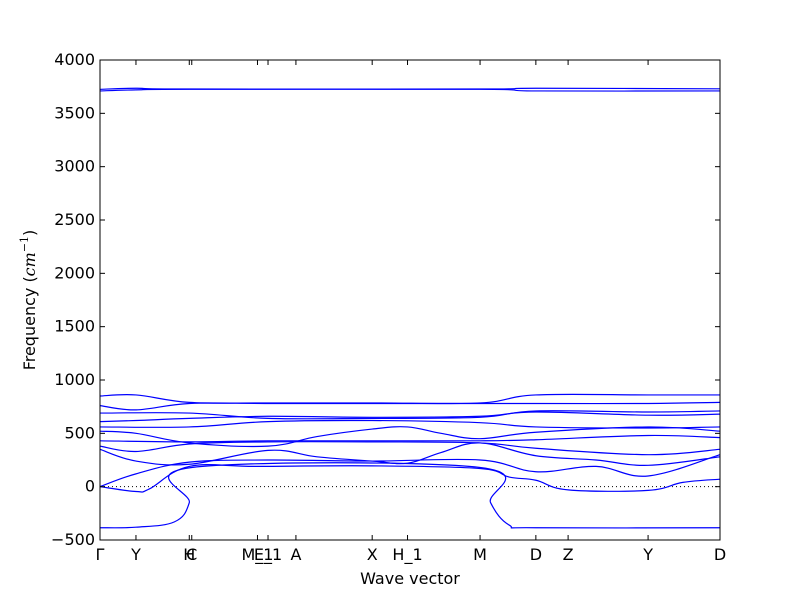 The height and width of the screenshot is (600, 800). Describe the element at coordinates (74, 326) in the screenshot. I see `y-tick-label: 1500` at that location.